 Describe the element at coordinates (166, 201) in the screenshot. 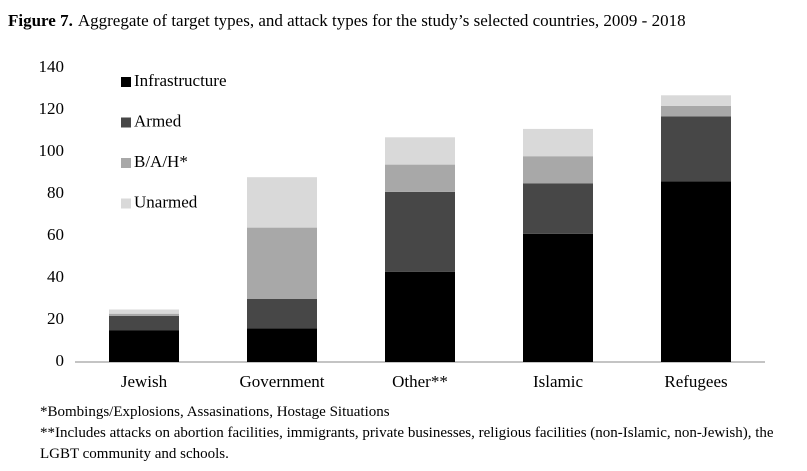

I see `legend-label: Unarmed` at that location.